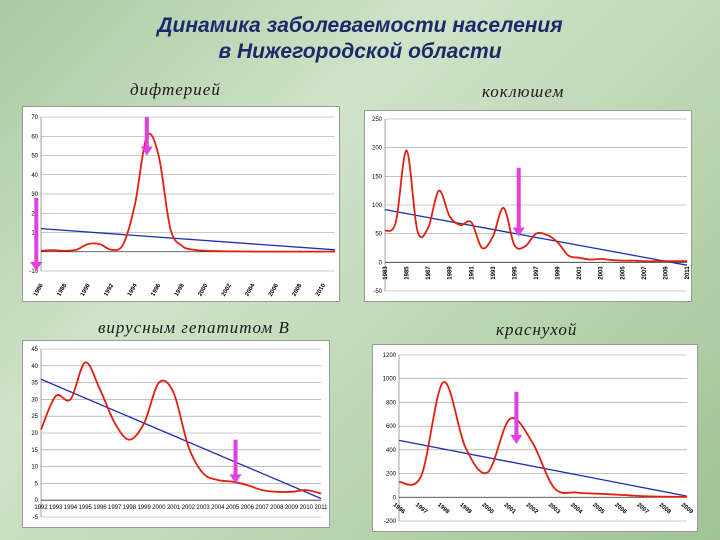 The width and height of the screenshot is (720, 540). What do you see at coordinates (377, 177) in the screenshot?
I see `y-tick-label: 150` at bounding box center [377, 177].